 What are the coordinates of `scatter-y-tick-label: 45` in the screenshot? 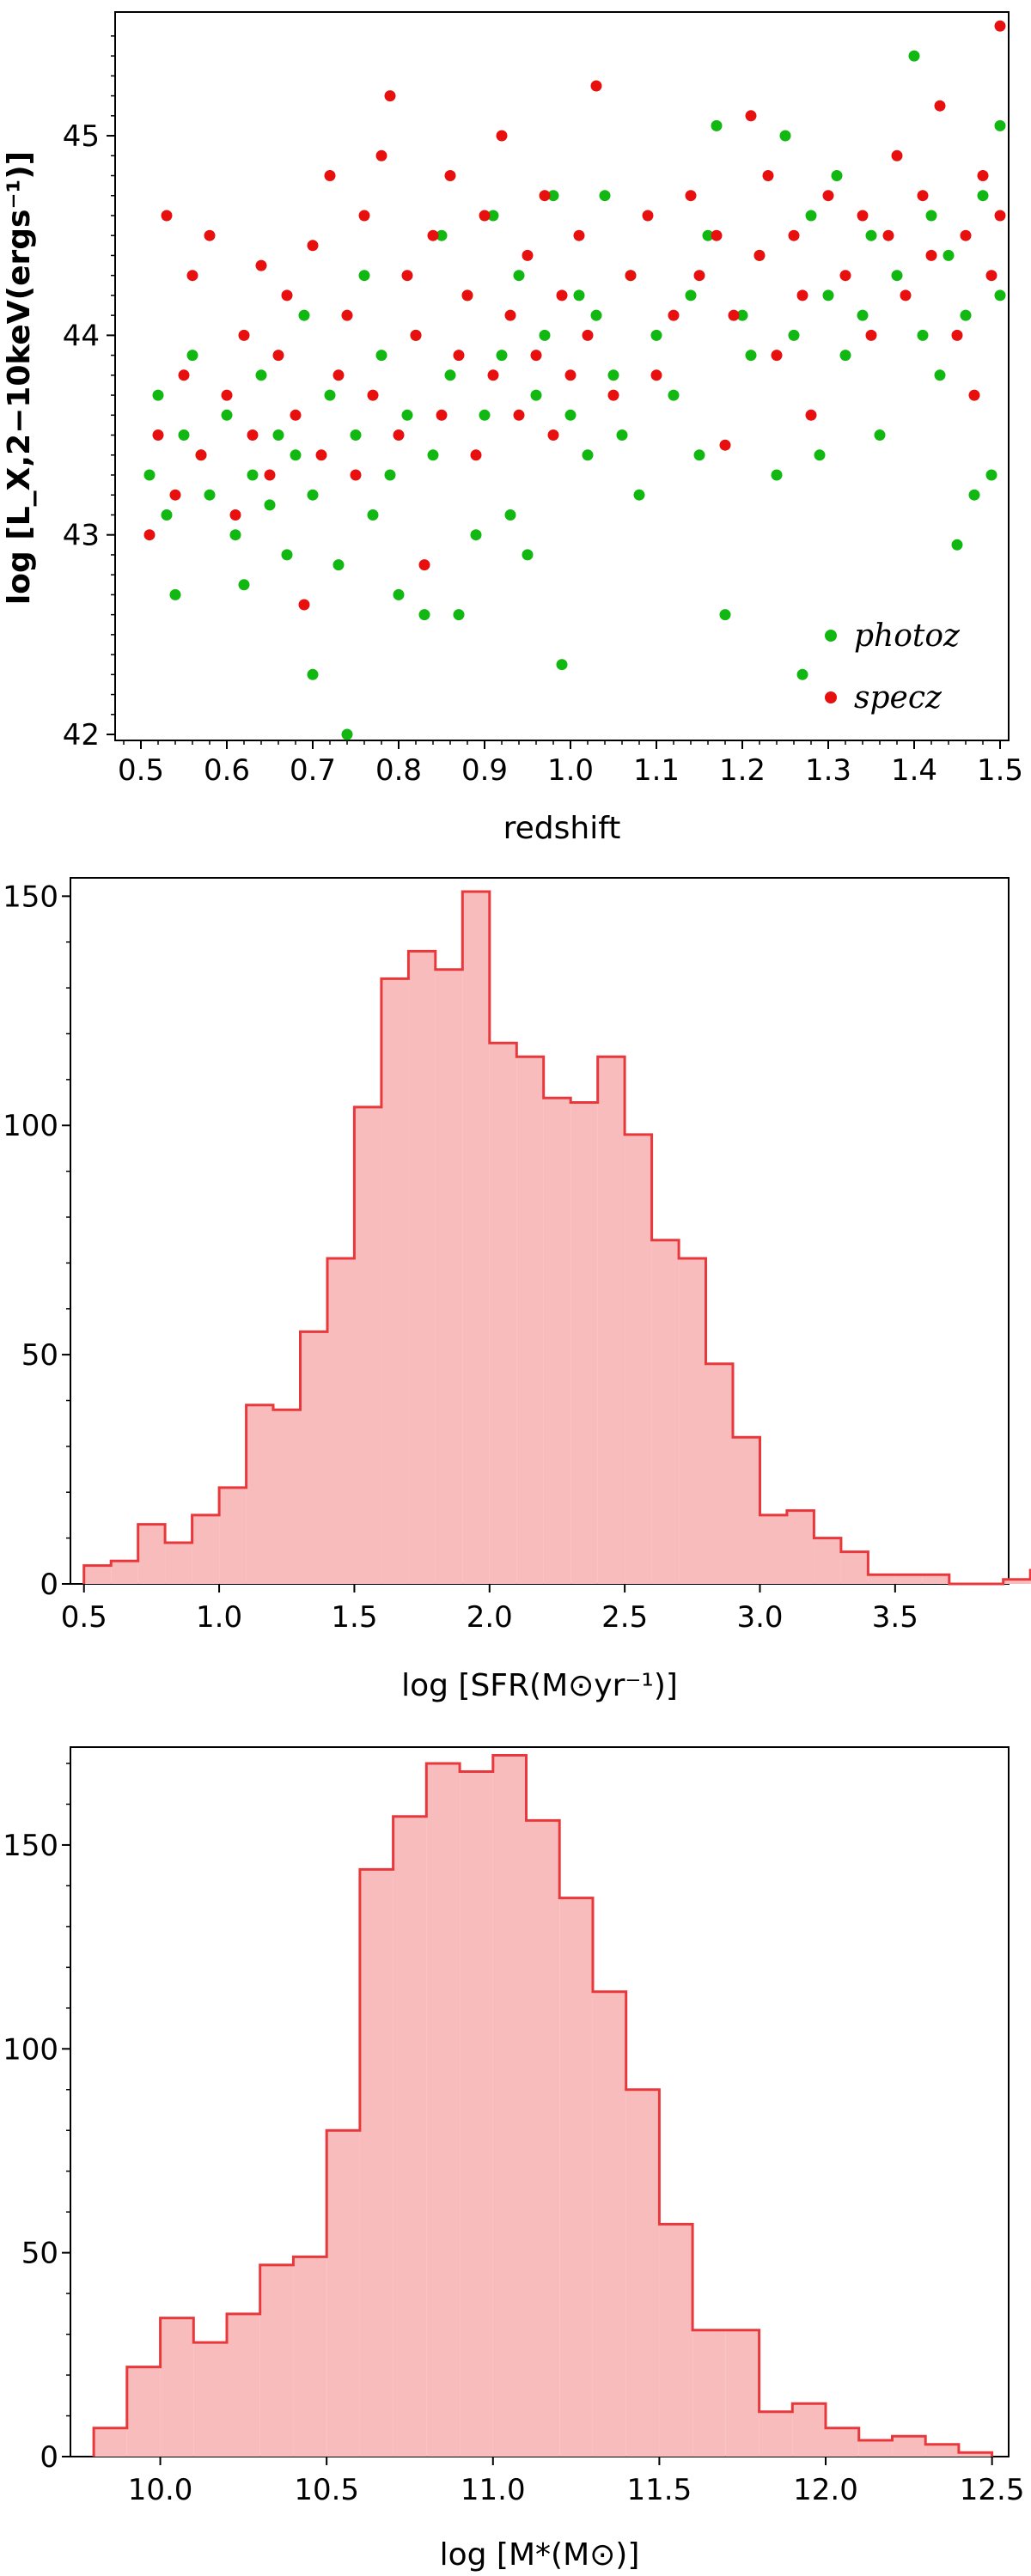 It's located at (81, 136).